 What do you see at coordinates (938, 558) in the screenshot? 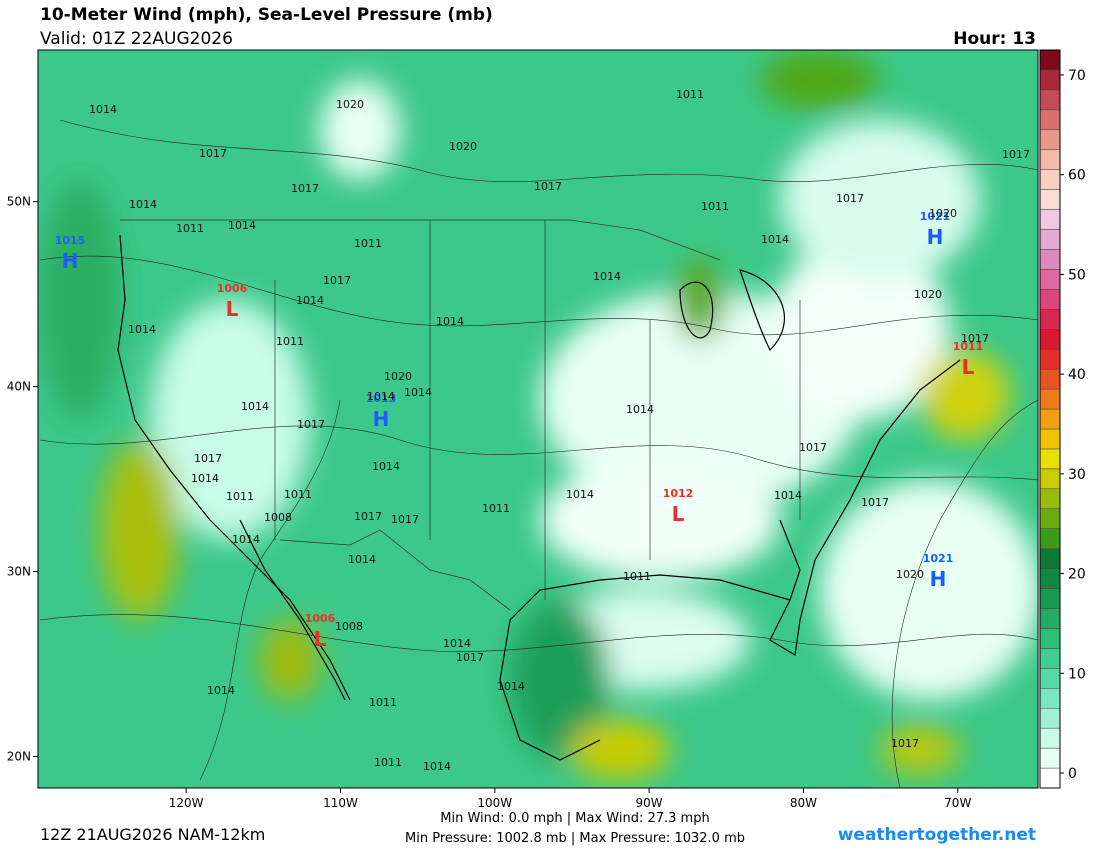
I see `center-pressure: 1021` at bounding box center [938, 558].